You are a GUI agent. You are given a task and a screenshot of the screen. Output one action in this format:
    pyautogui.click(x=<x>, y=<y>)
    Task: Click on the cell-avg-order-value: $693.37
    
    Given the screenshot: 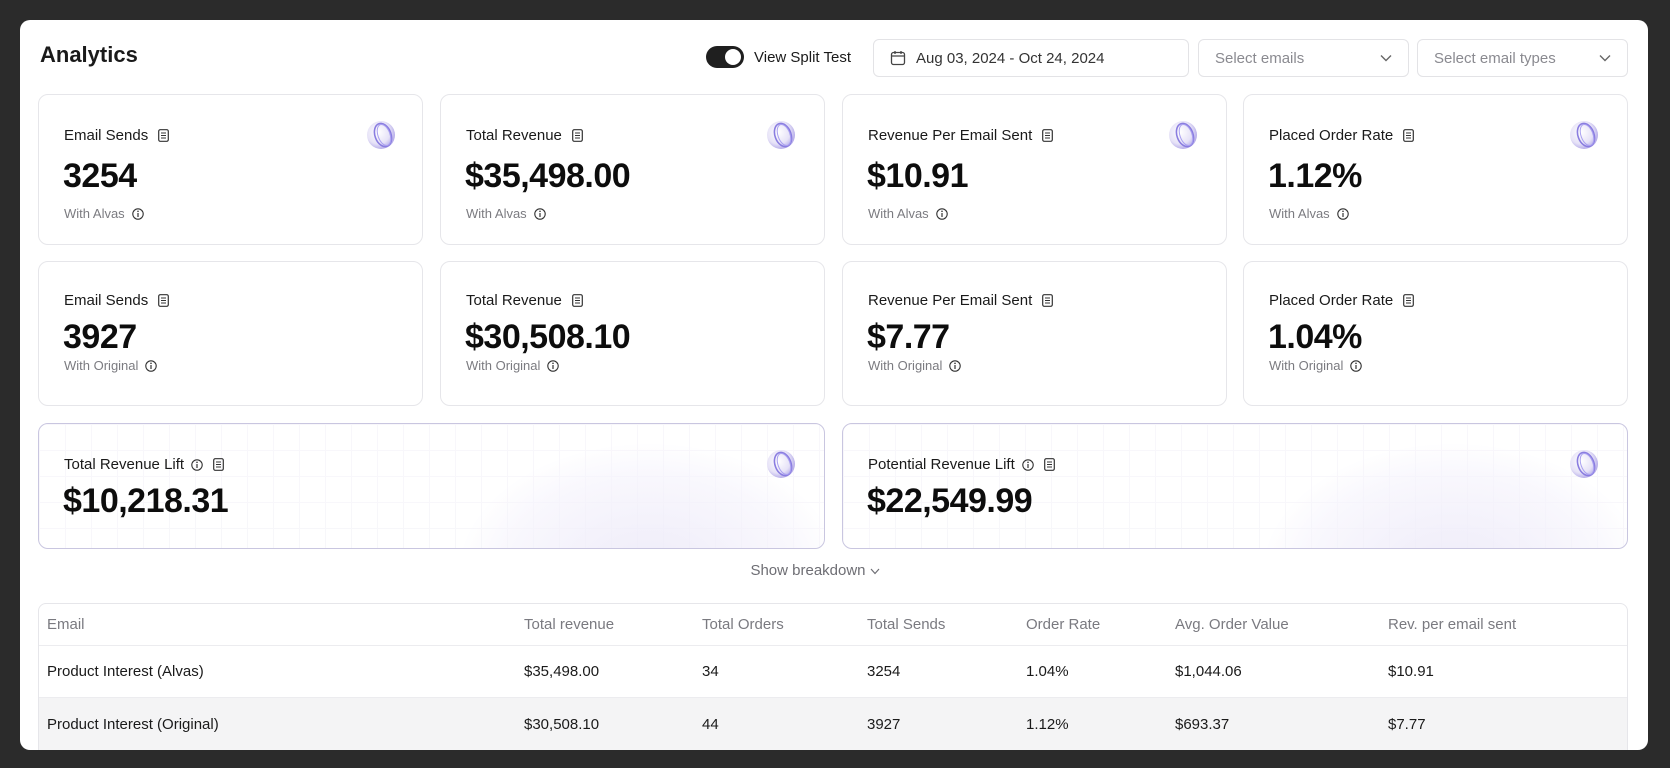 What is the action you would take?
    pyautogui.click(x=1202, y=724)
    